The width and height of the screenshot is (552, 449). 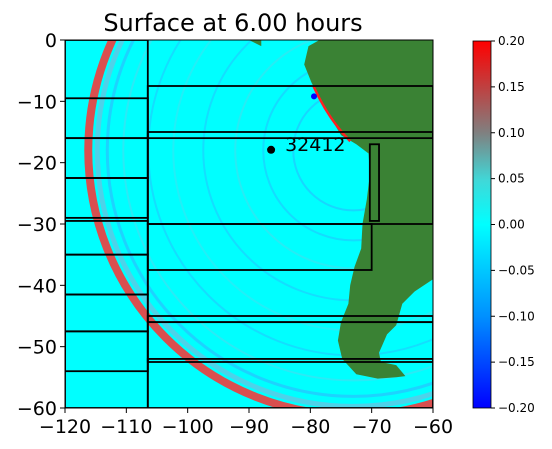 I want to click on colorbar: 0.20 0.15 0.10 0.05 0.00 −0.05 −0.10 −0.15 −0.20, so click(x=503, y=224).